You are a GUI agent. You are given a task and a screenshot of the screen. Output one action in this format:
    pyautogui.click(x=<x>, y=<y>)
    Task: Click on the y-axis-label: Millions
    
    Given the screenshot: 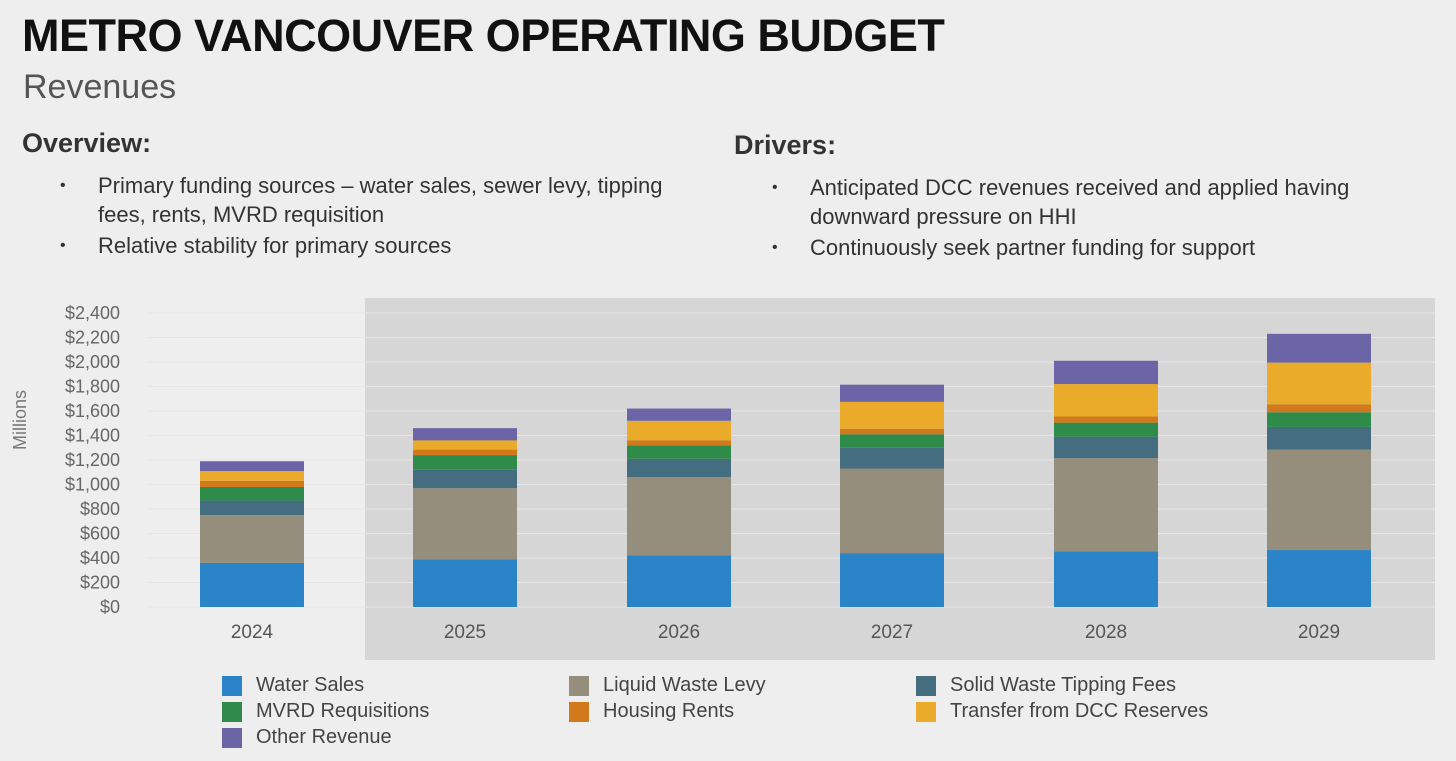 What is the action you would take?
    pyautogui.click(x=20, y=419)
    